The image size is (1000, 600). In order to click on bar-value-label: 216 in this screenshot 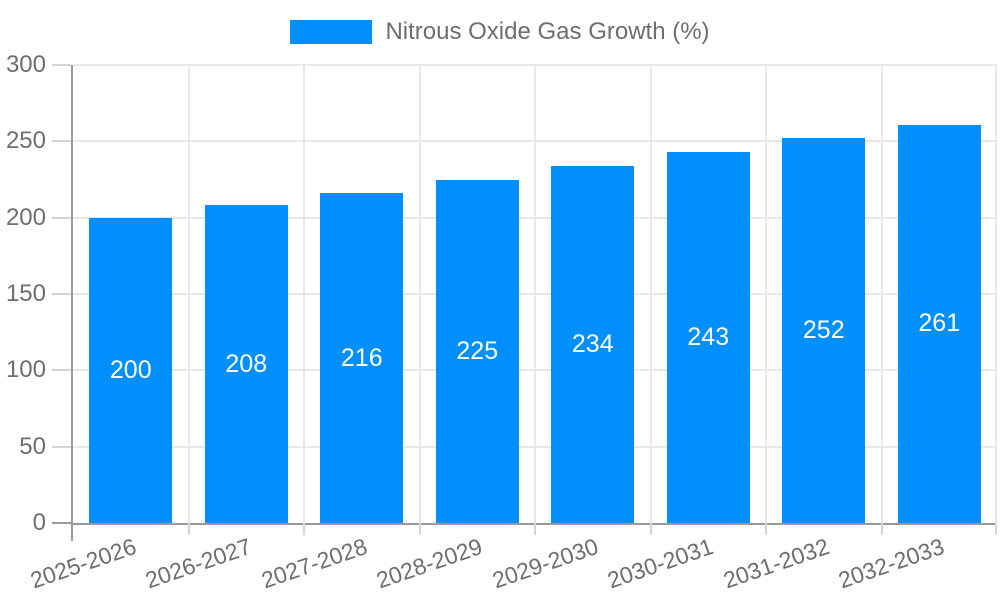, I will do `click(361, 357)`.